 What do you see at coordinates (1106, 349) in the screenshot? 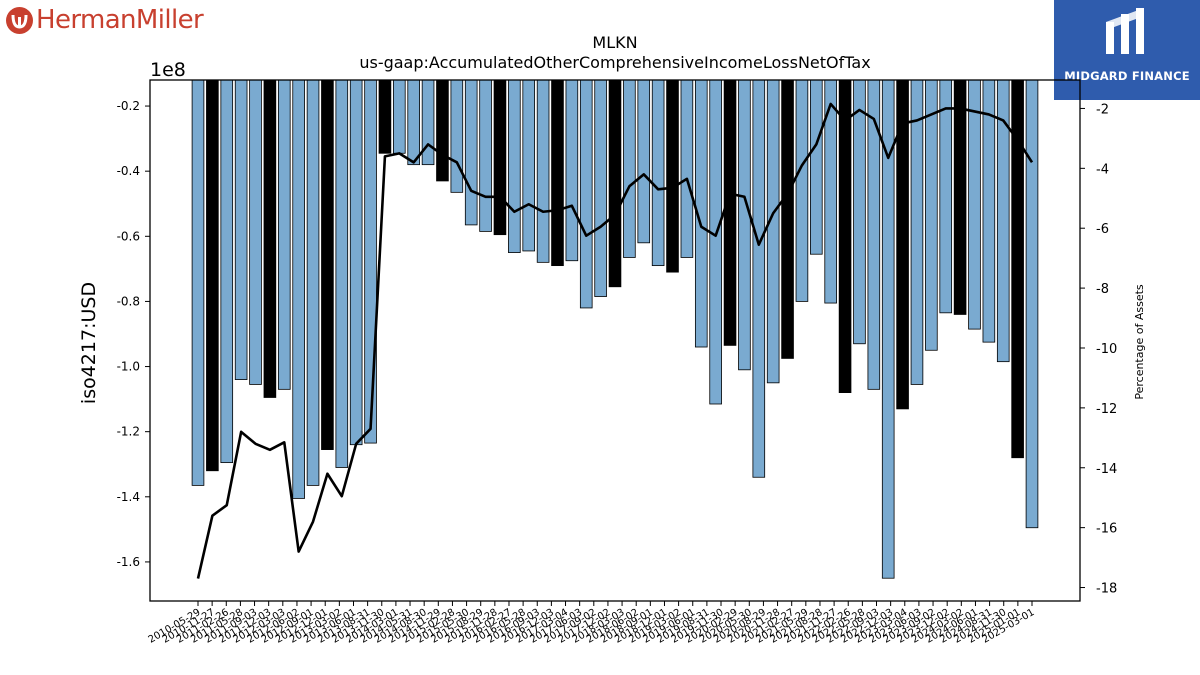
I see `y2-tick-label: -10` at bounding box center [1106, 349].